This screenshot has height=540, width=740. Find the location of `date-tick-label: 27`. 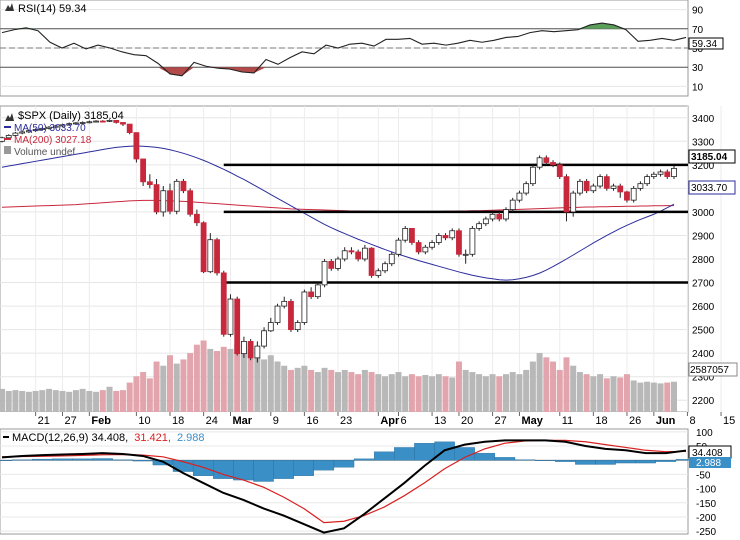

date-tick-label: 27 is located at coordinates (501, 421).